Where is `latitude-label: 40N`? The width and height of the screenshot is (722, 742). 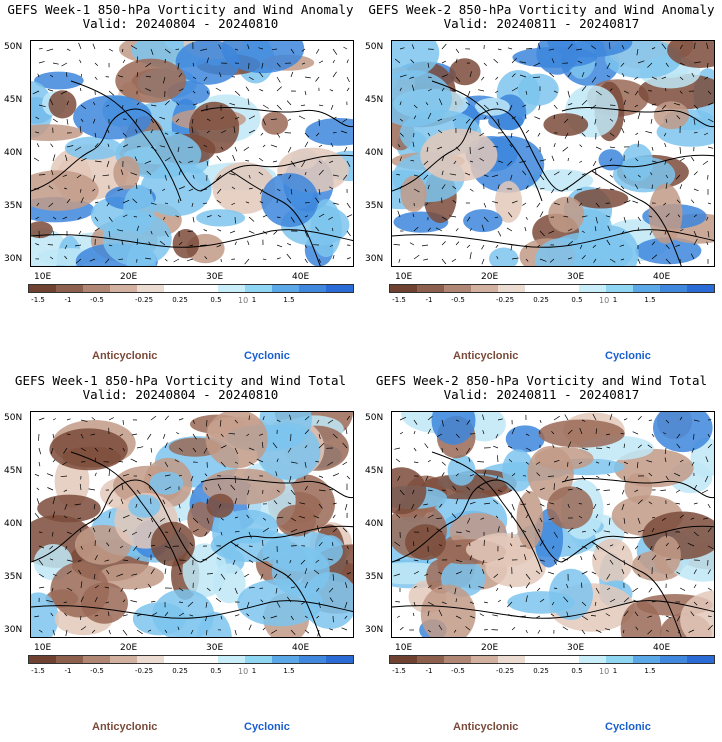
latitude-label: 40N is located at coordinates (13, 524).